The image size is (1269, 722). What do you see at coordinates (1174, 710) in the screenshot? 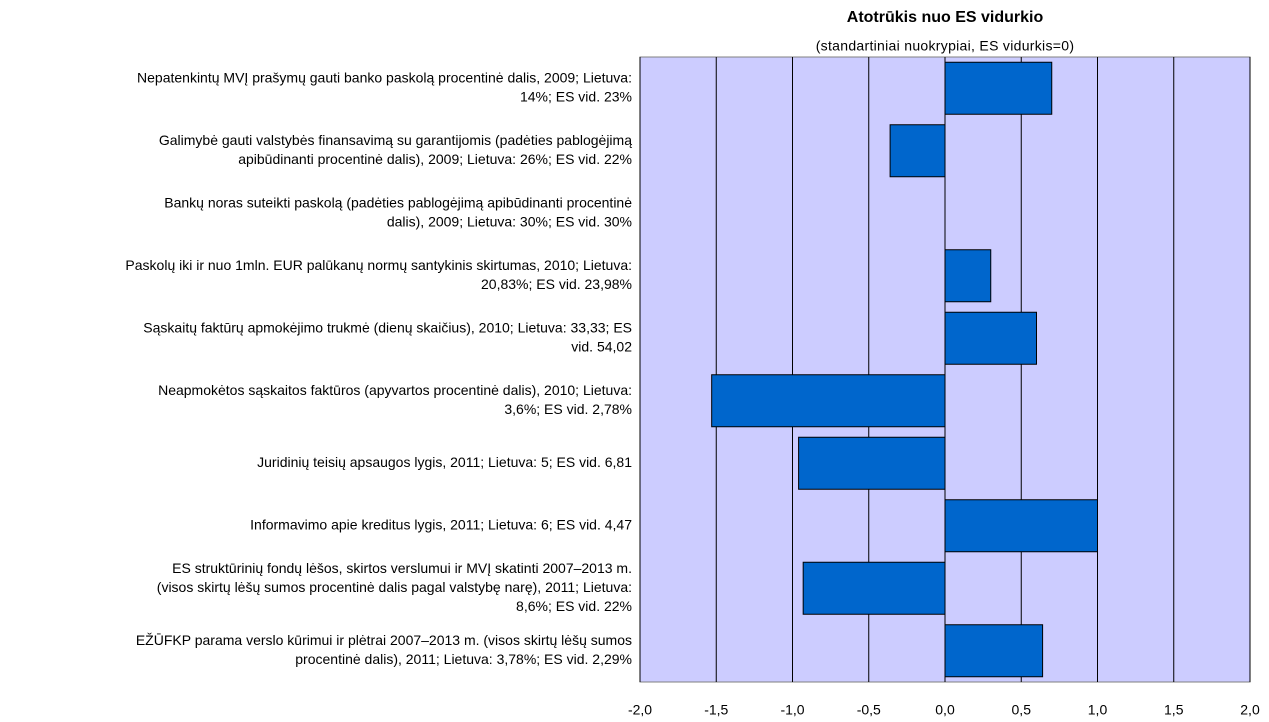
I see `x-tick-label: 1,5` at bounding box center [1174, 710].